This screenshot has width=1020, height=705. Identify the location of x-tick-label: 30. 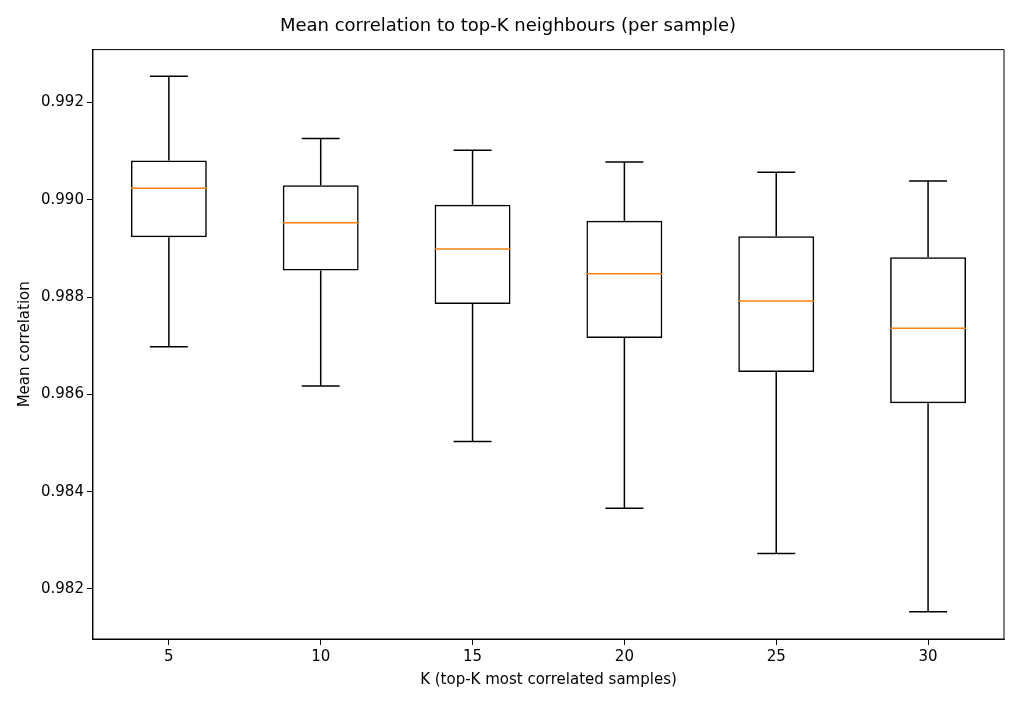
(928, 655).